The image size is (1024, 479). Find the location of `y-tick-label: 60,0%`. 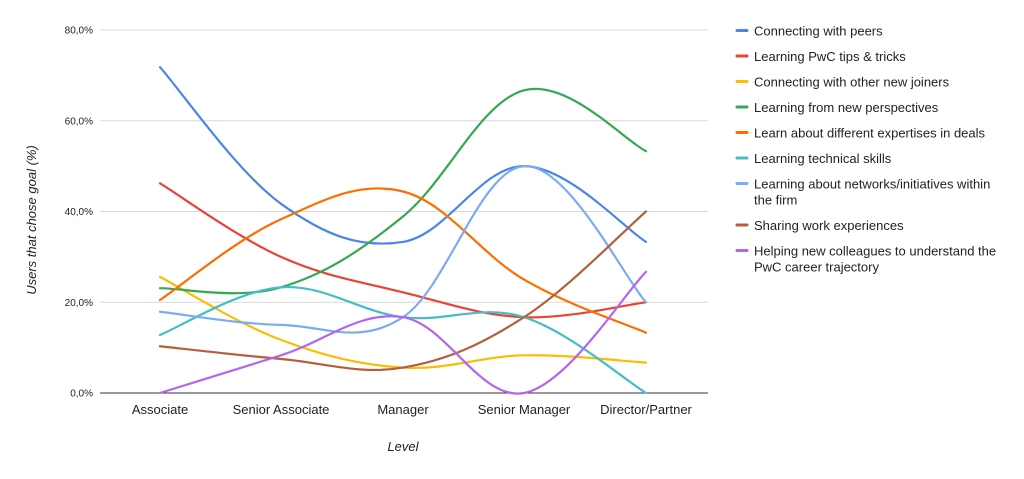

y-tick-label: 60,0% is located at coordinates (79, 121).